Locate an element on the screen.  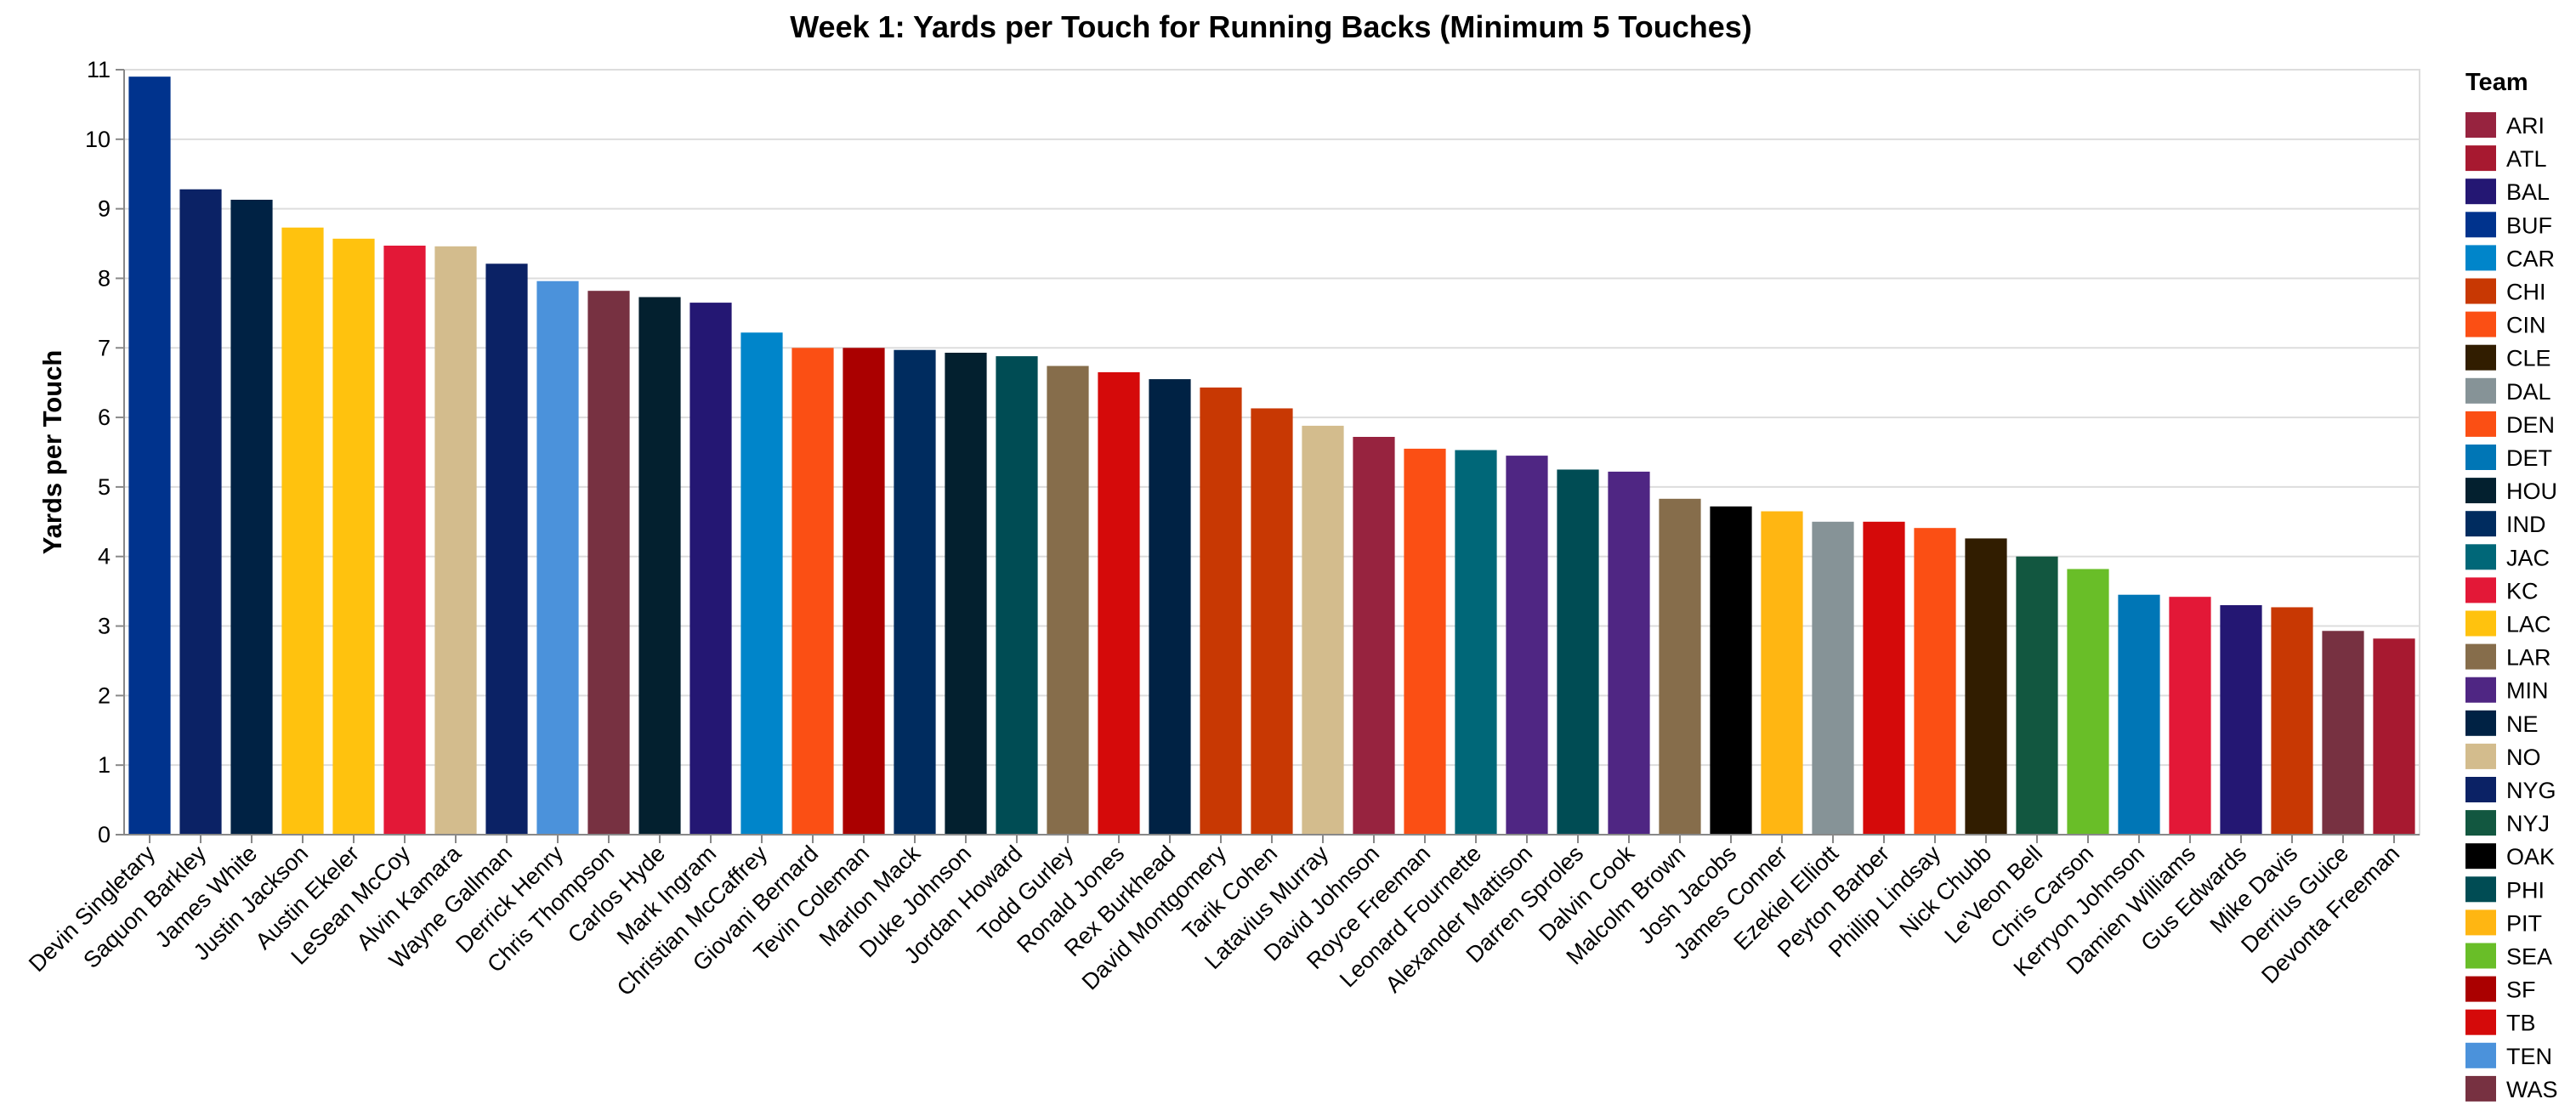
y-tick-label: 3 is located at coordinates (105, 626).